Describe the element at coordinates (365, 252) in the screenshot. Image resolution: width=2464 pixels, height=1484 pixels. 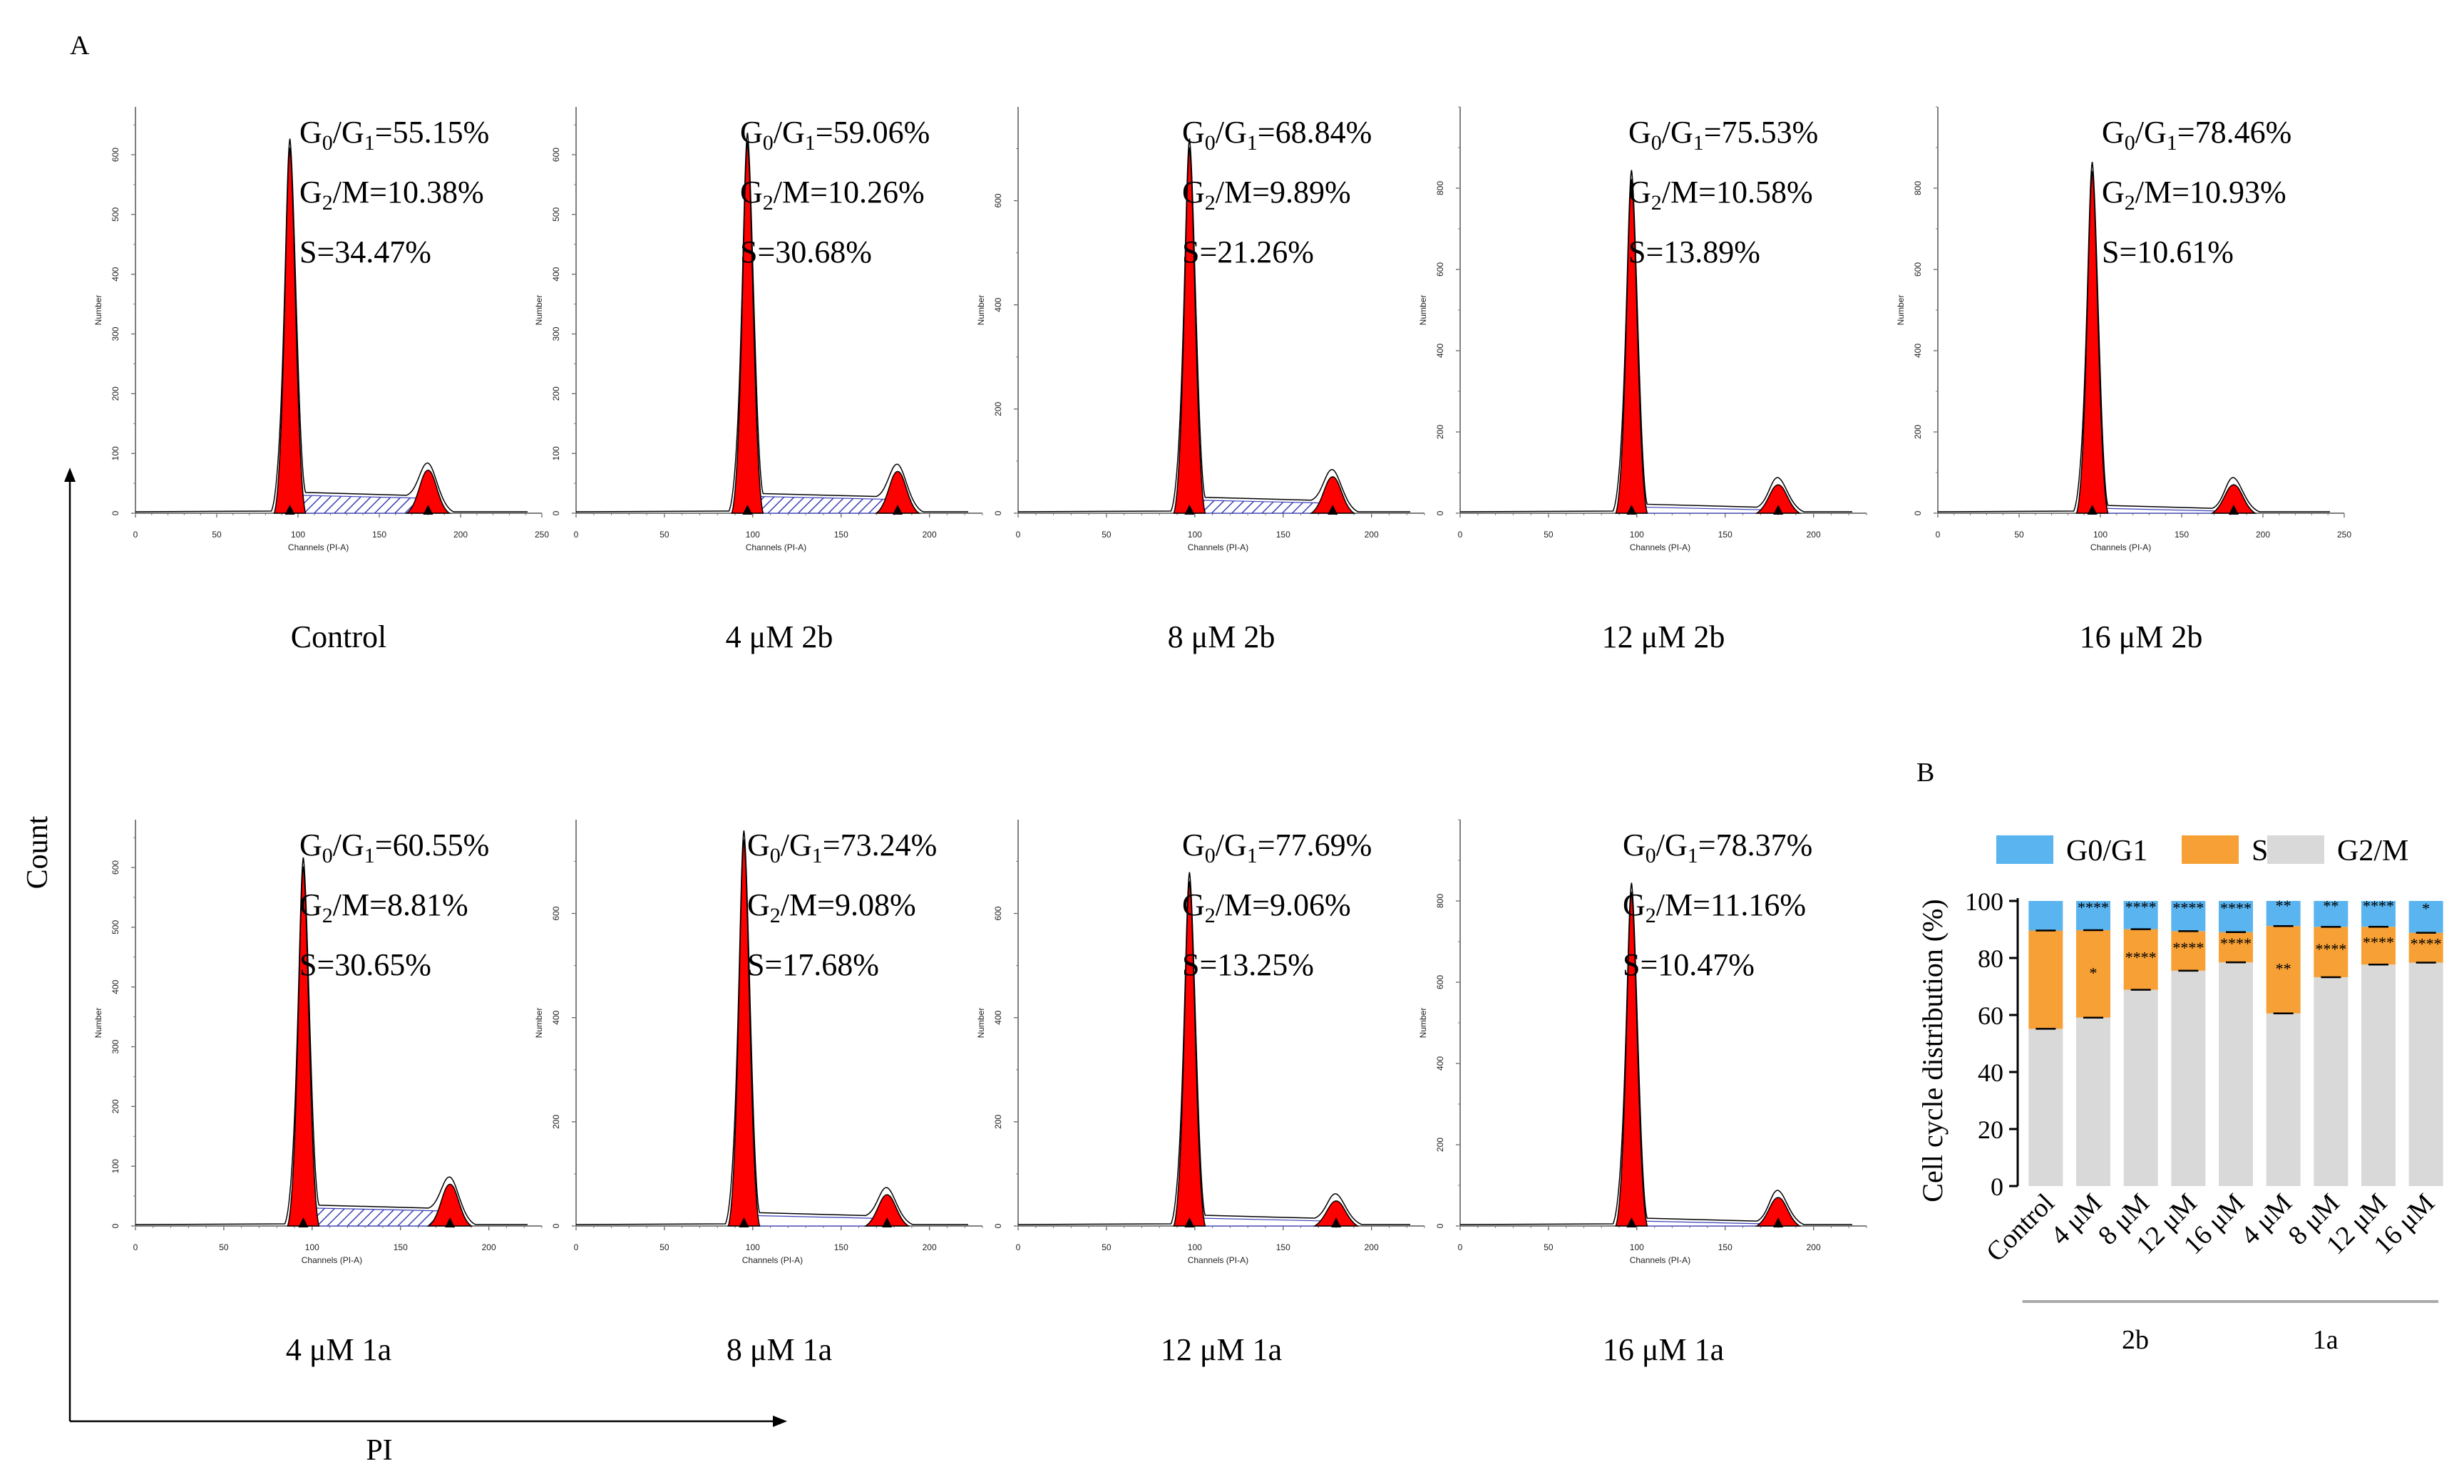
I see `s-stat: S=34.47%` at that location.